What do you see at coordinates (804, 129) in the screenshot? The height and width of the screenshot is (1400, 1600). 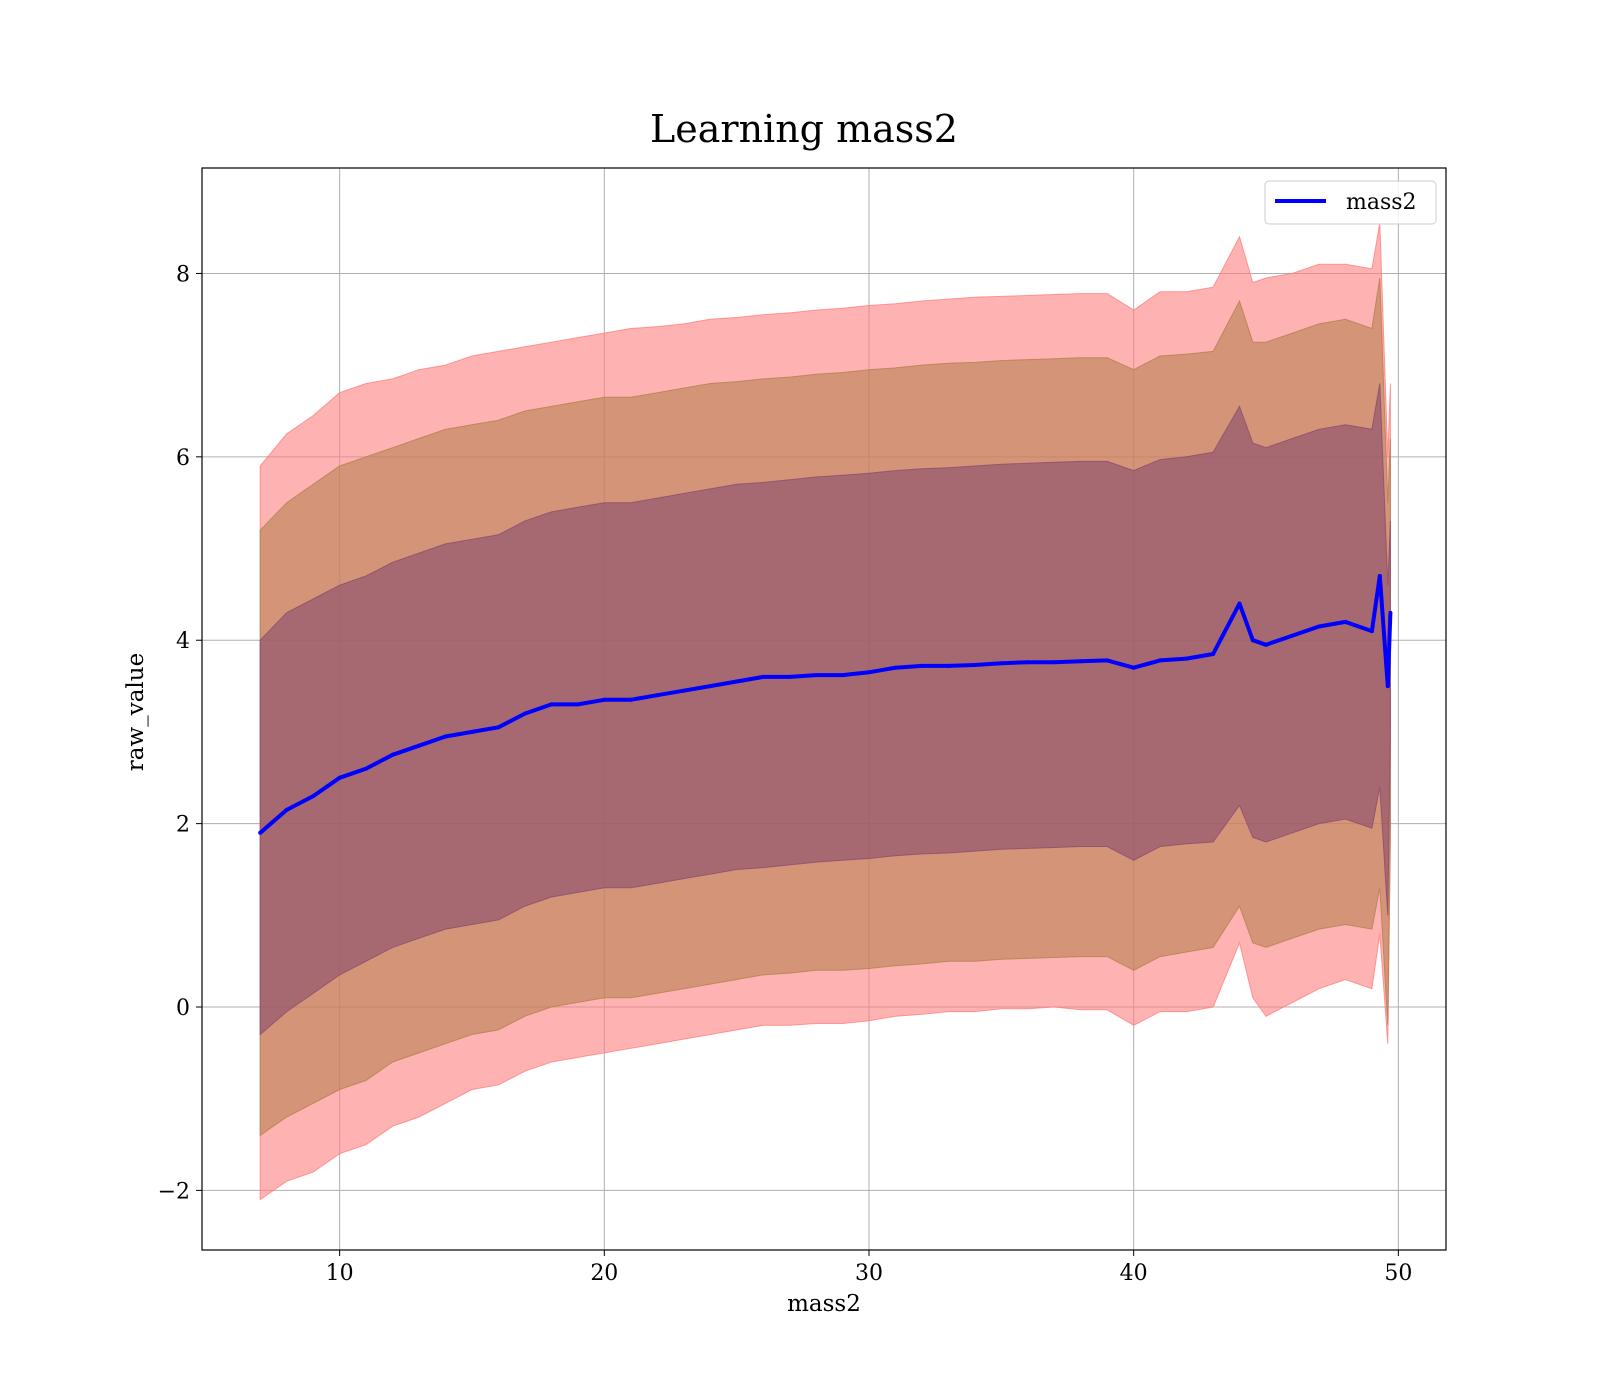 I see `chart-title: Learning mass2` at bounding box center [804, 129].